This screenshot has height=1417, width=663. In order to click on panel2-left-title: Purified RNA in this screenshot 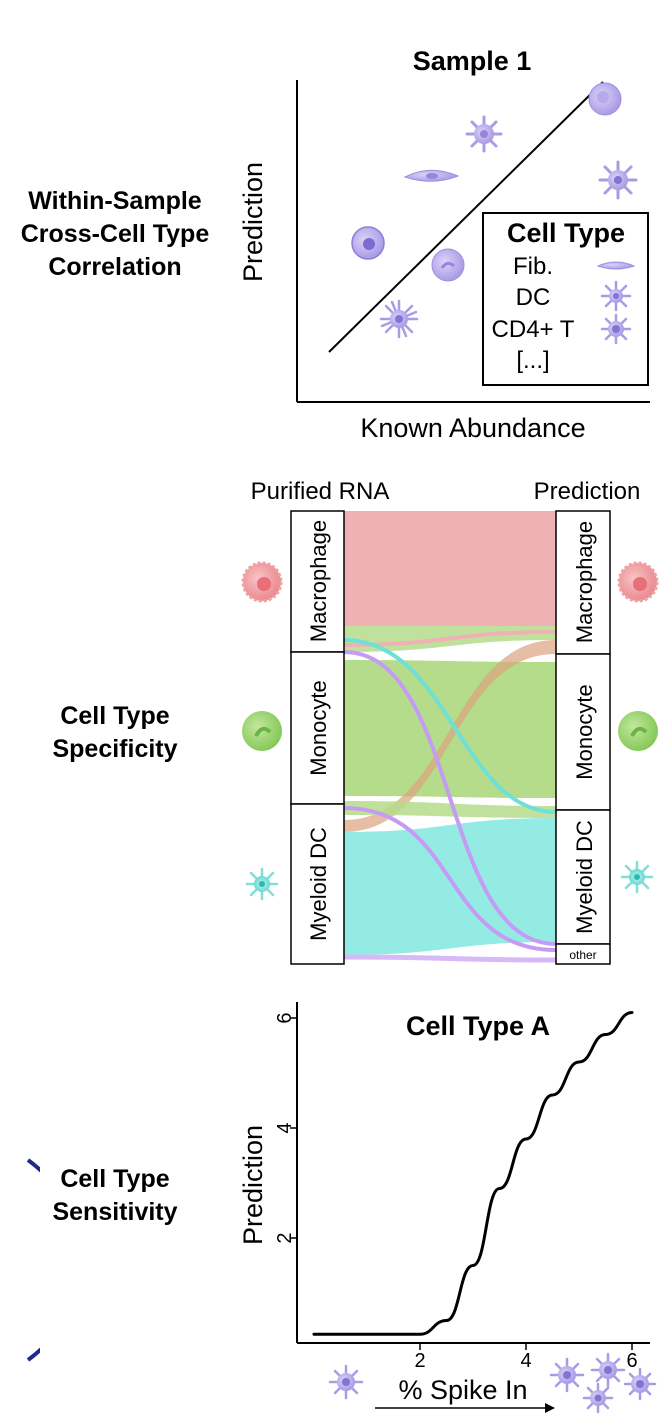, I will do `click(320, 491)`.